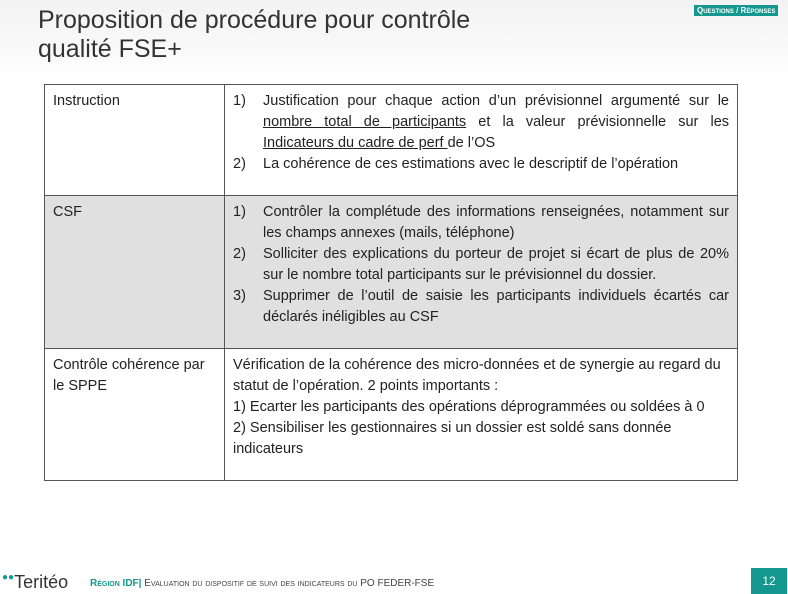 The height and width of the screenshot is (594, 788). I want to click on text: et la valeur prévisionnelle sur les, so click(598, 122).